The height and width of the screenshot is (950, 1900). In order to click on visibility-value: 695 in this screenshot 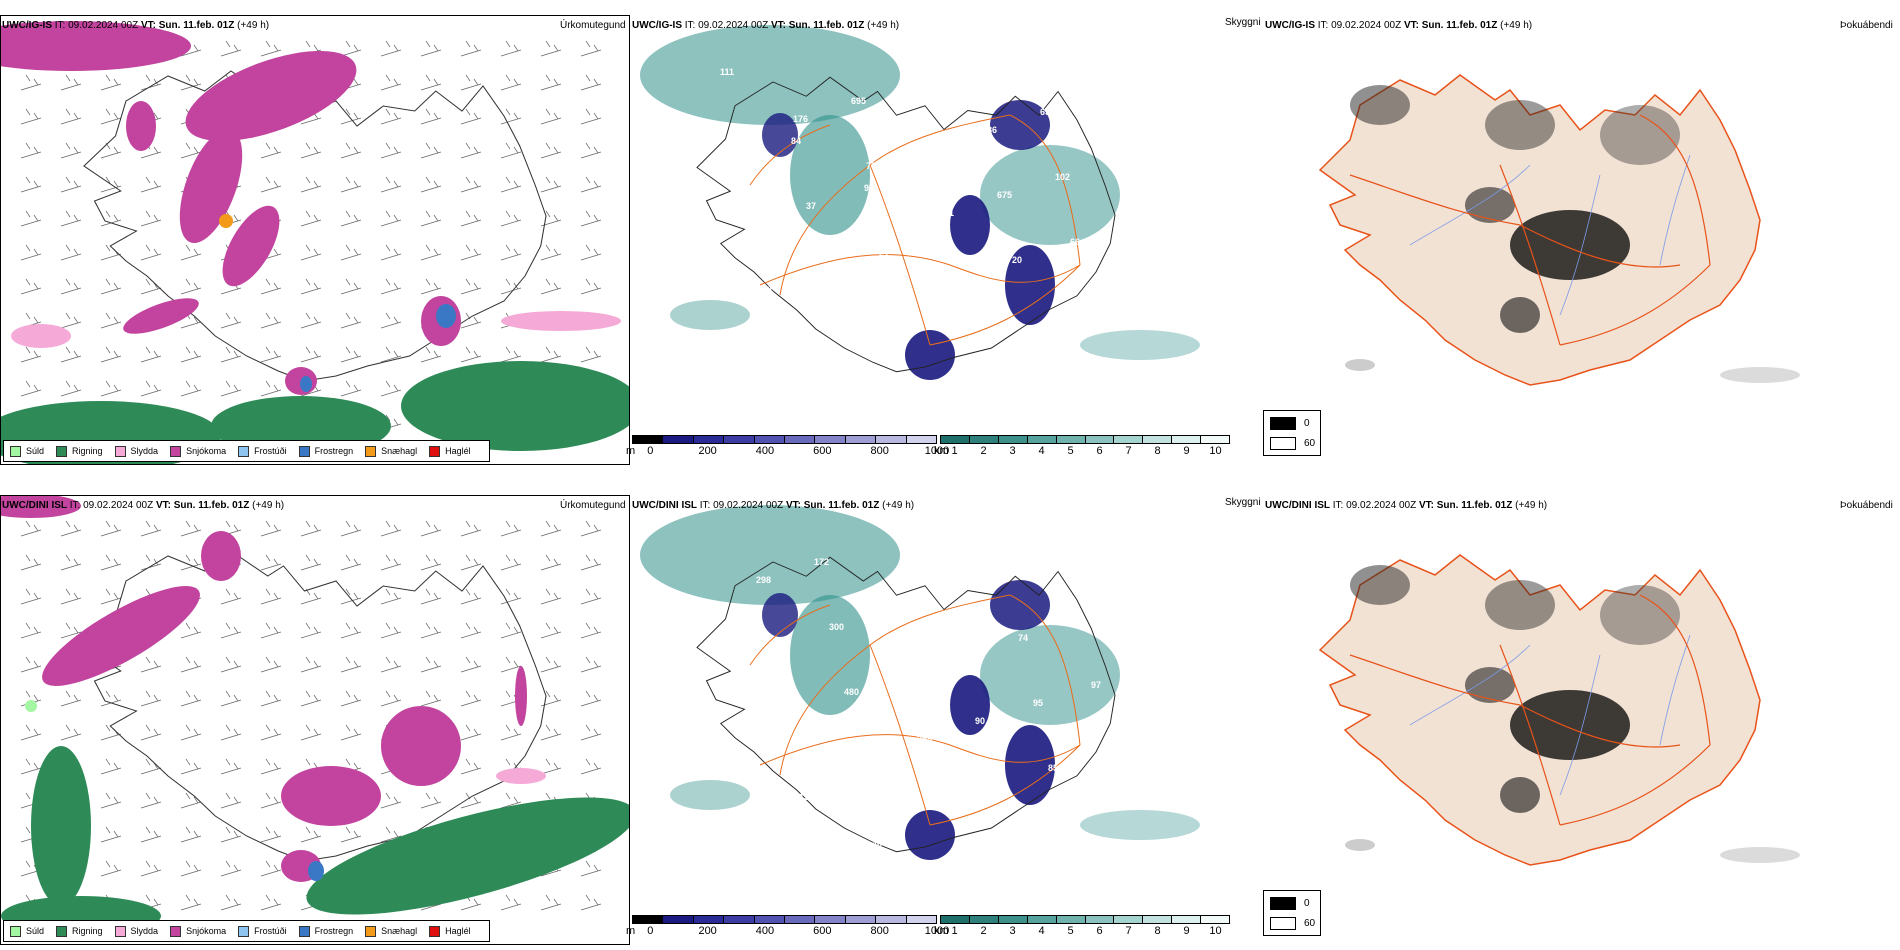, I will do `click(858, 101)`.